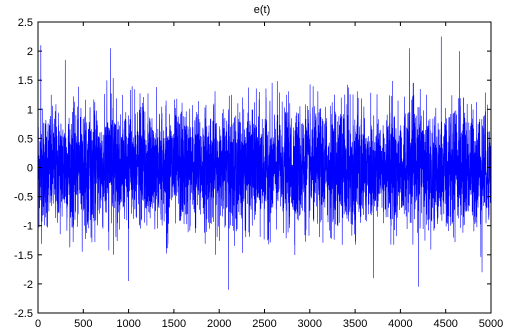  What do you see at coordinates (23, 198) in the screenshot?
I see `y-tick-label: -0.5` at bounding box center [23, 198].